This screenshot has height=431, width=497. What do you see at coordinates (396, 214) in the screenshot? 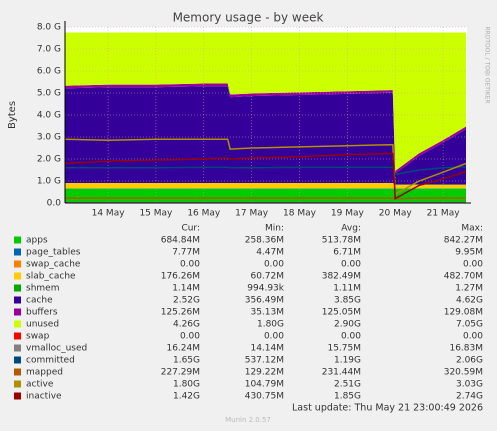
I see `x-tick-label: 20 May` at bounding box center [396, 214].